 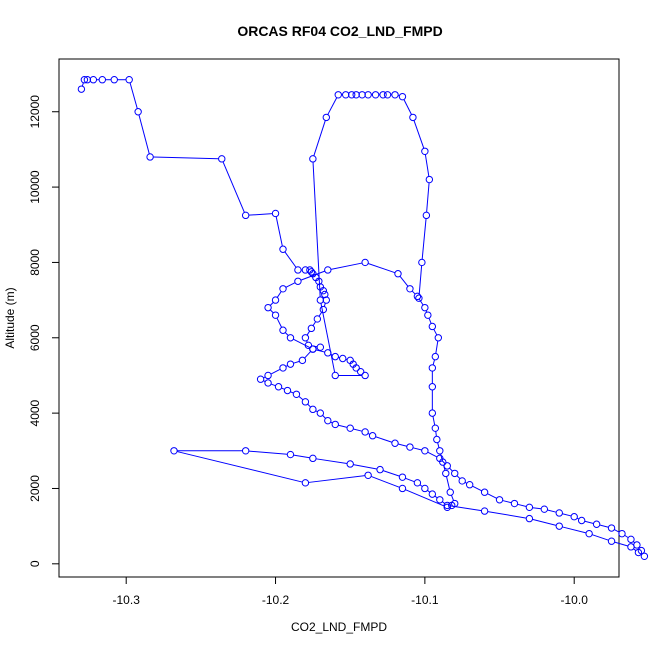 What do you see at coordinates (127, 600) in the screenshot?
I see `x-tick-label: -10.3` at bounding box center [127, 600].